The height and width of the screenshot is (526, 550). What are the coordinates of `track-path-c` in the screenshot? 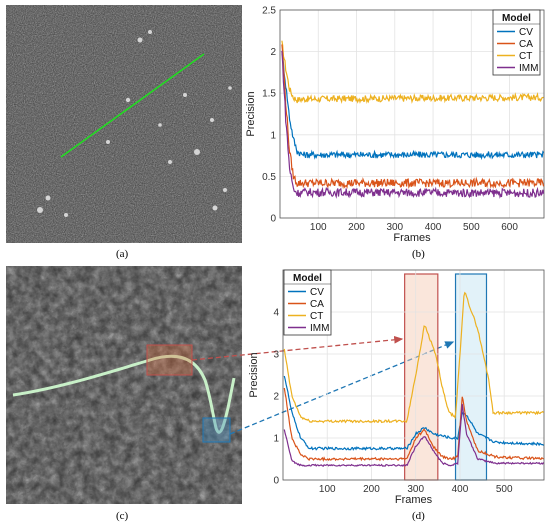 It's located at (124, 394).